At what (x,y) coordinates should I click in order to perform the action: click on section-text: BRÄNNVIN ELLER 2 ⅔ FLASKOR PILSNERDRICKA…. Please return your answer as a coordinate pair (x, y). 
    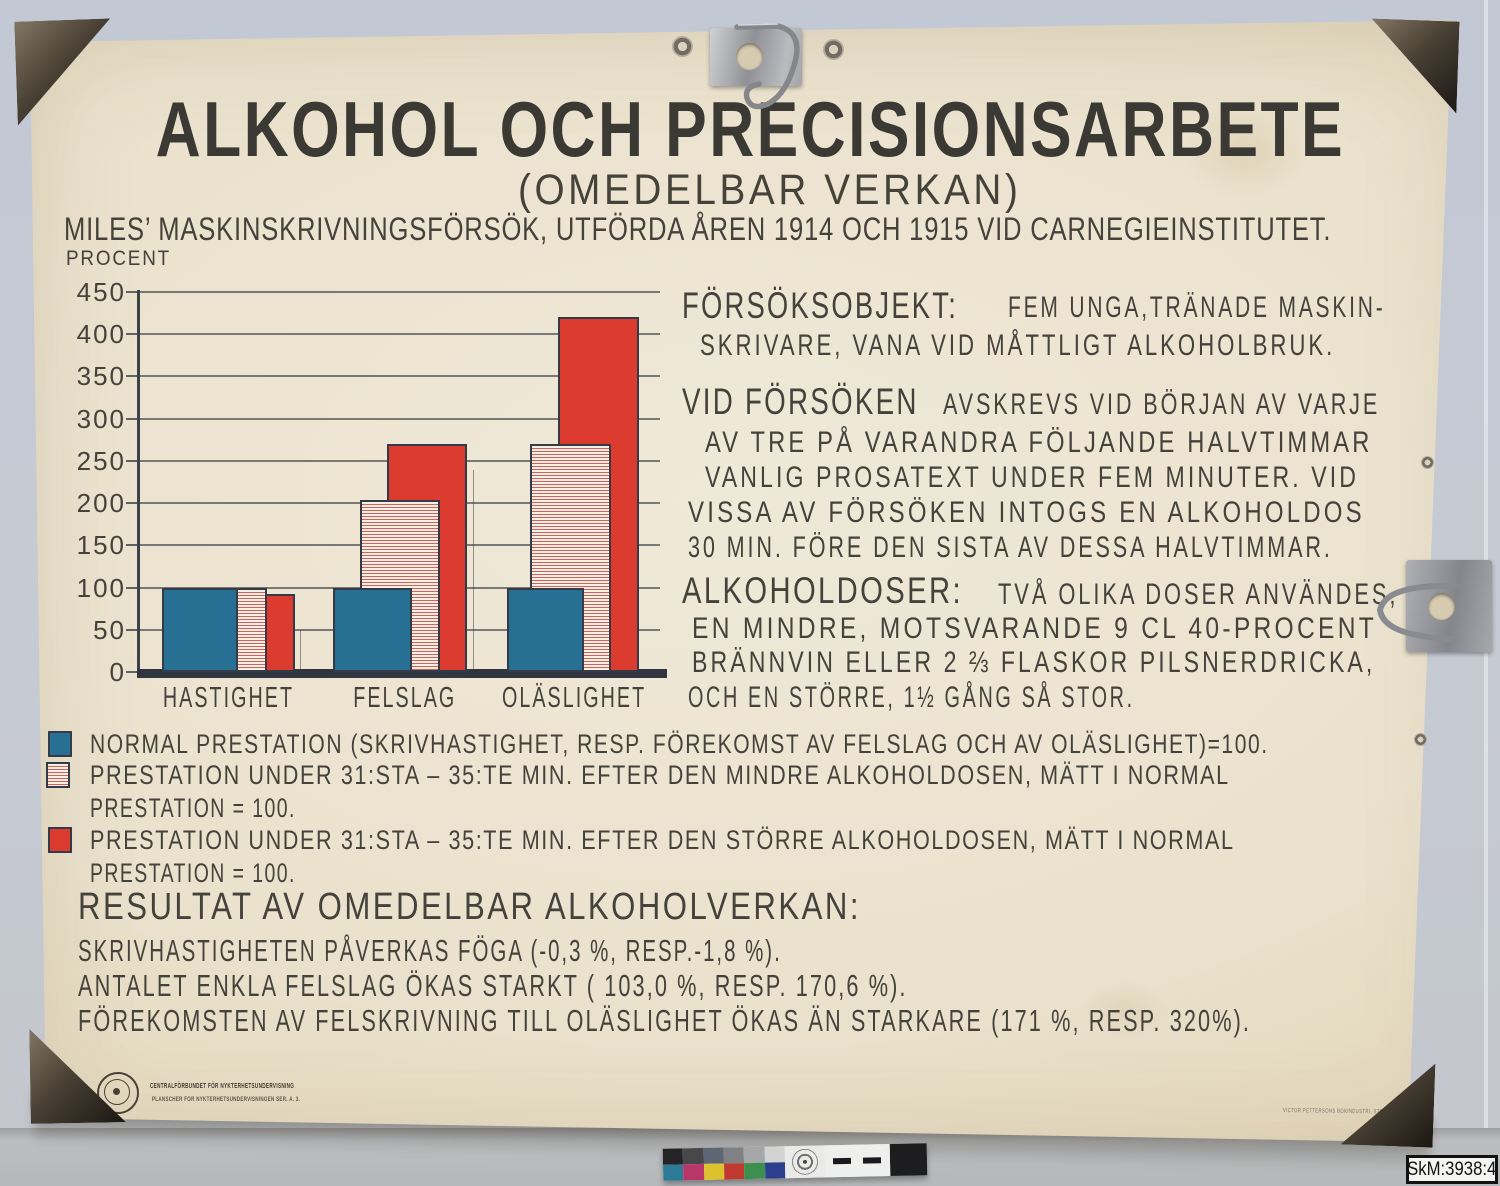
    Looking at the image, I should click on (1034, 662).